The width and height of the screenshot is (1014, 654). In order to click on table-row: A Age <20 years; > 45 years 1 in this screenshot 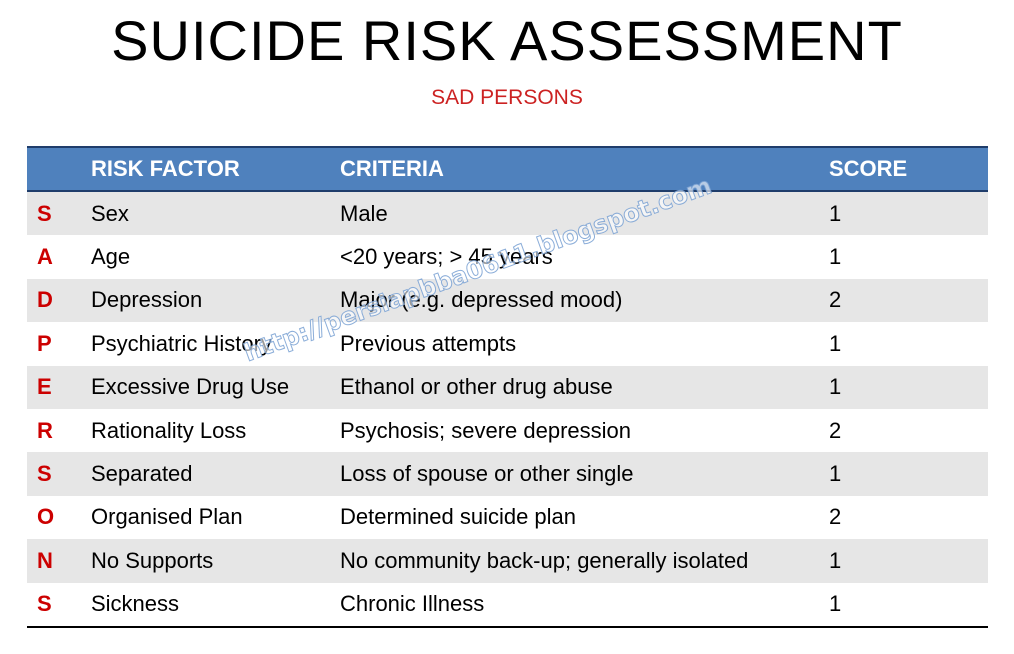, I will do `click(507, 257)`.